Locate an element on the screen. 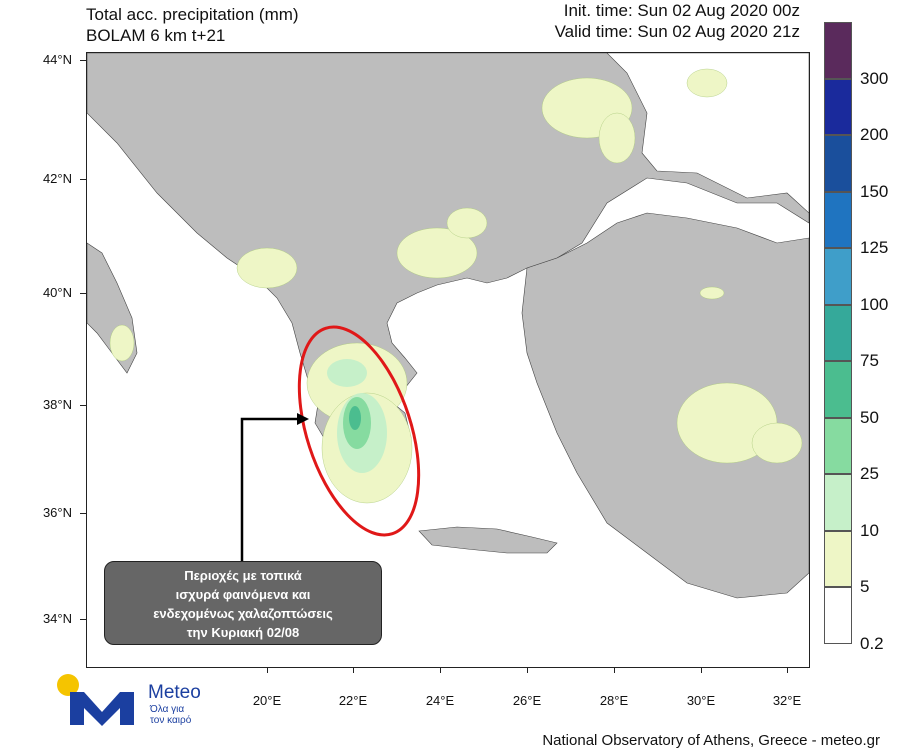 The height and width of the screenshot is (755, 910). black-sea is located at coordinates (707, 133).